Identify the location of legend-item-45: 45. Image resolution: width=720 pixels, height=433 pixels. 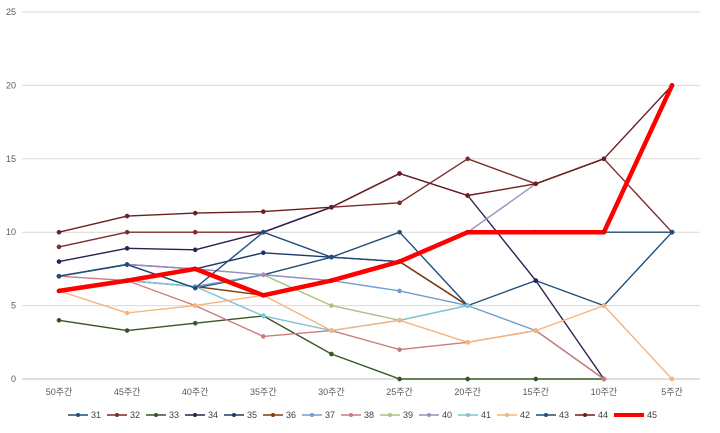
(635, 415).